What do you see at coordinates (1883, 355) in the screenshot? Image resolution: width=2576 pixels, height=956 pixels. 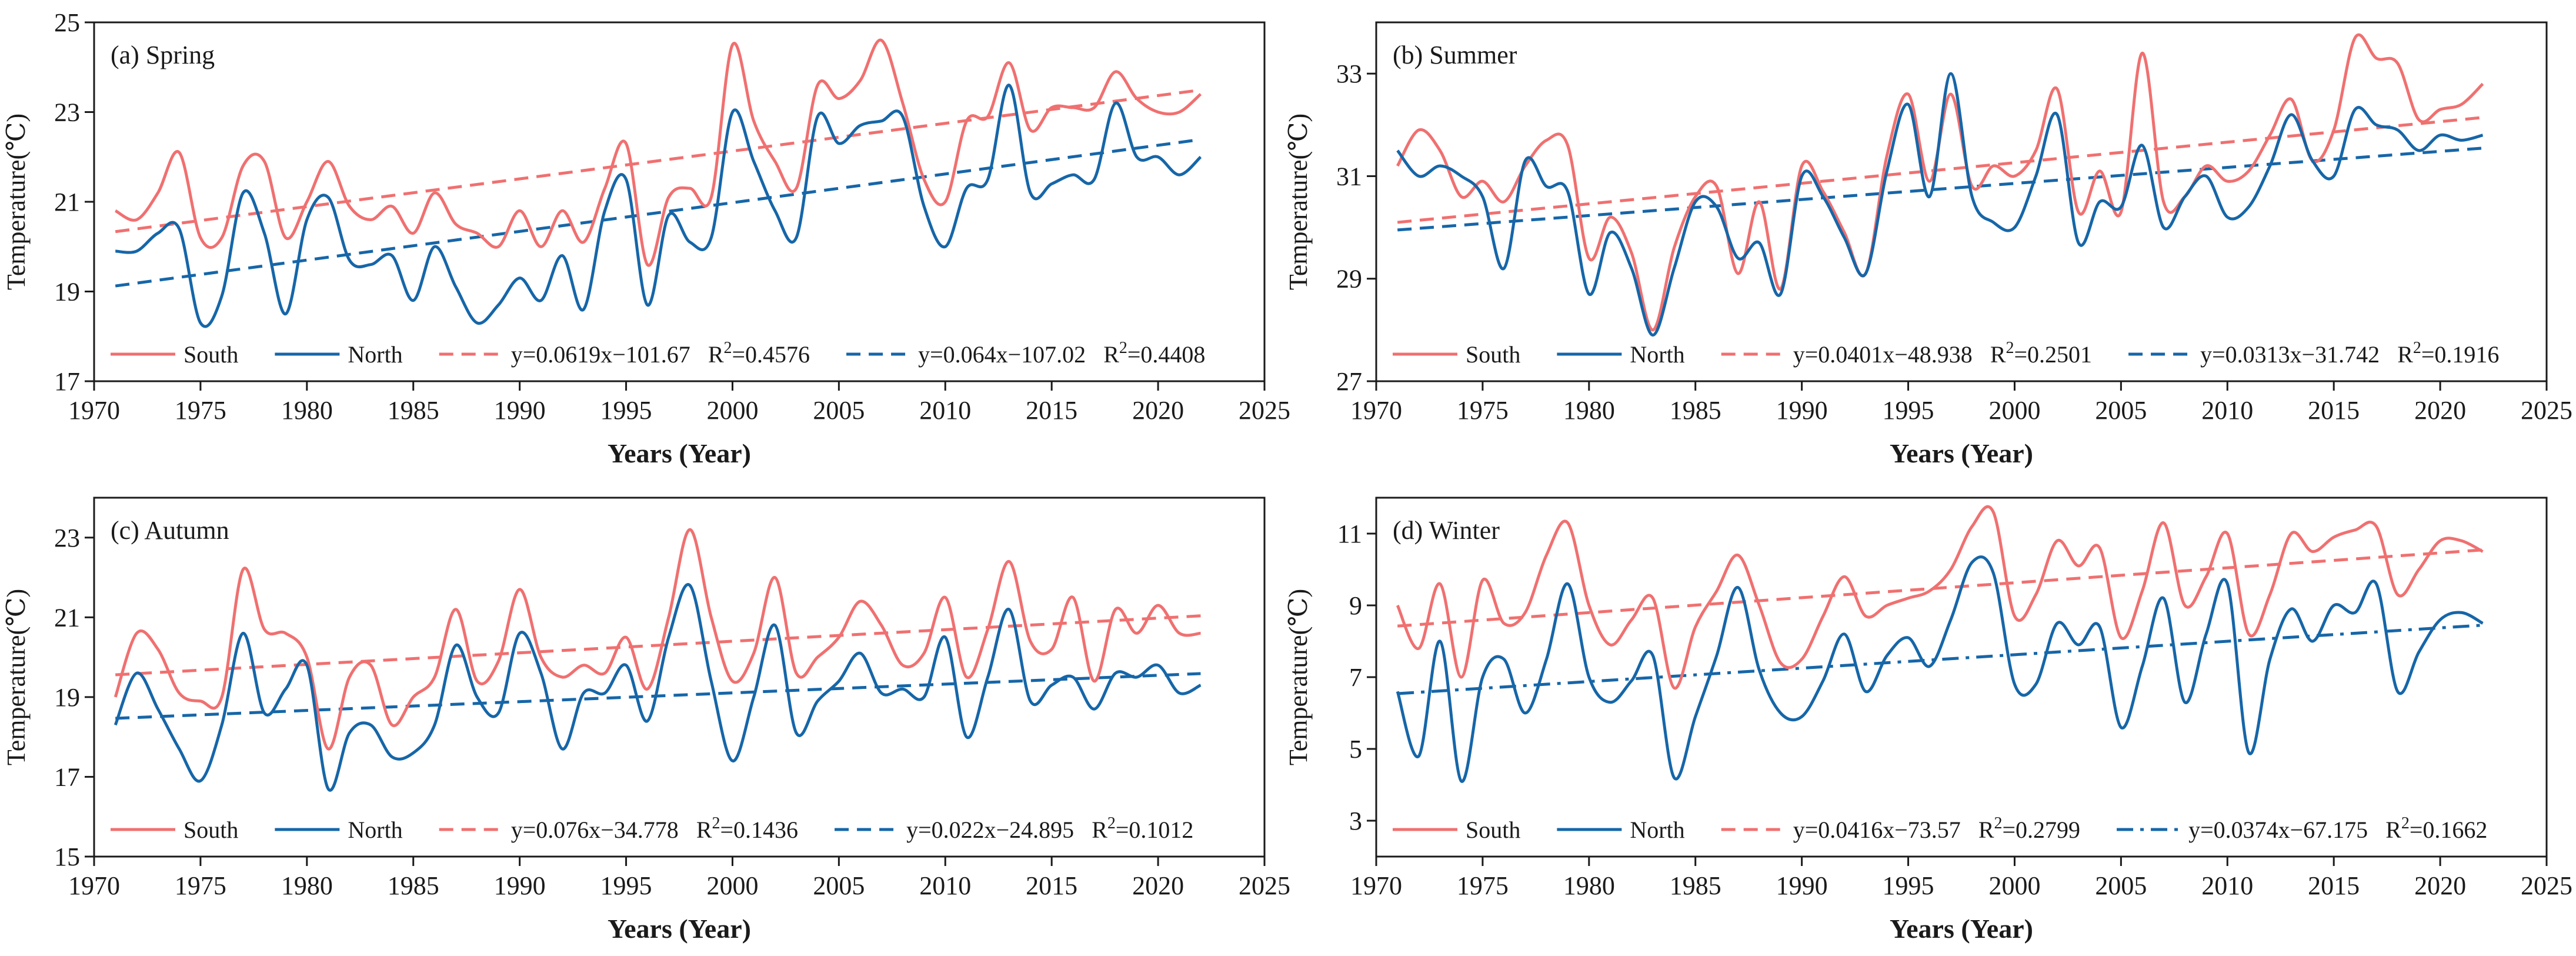 I see `trend-equation: y=0.0401x−48.938` at bounding box center [1883, 355].